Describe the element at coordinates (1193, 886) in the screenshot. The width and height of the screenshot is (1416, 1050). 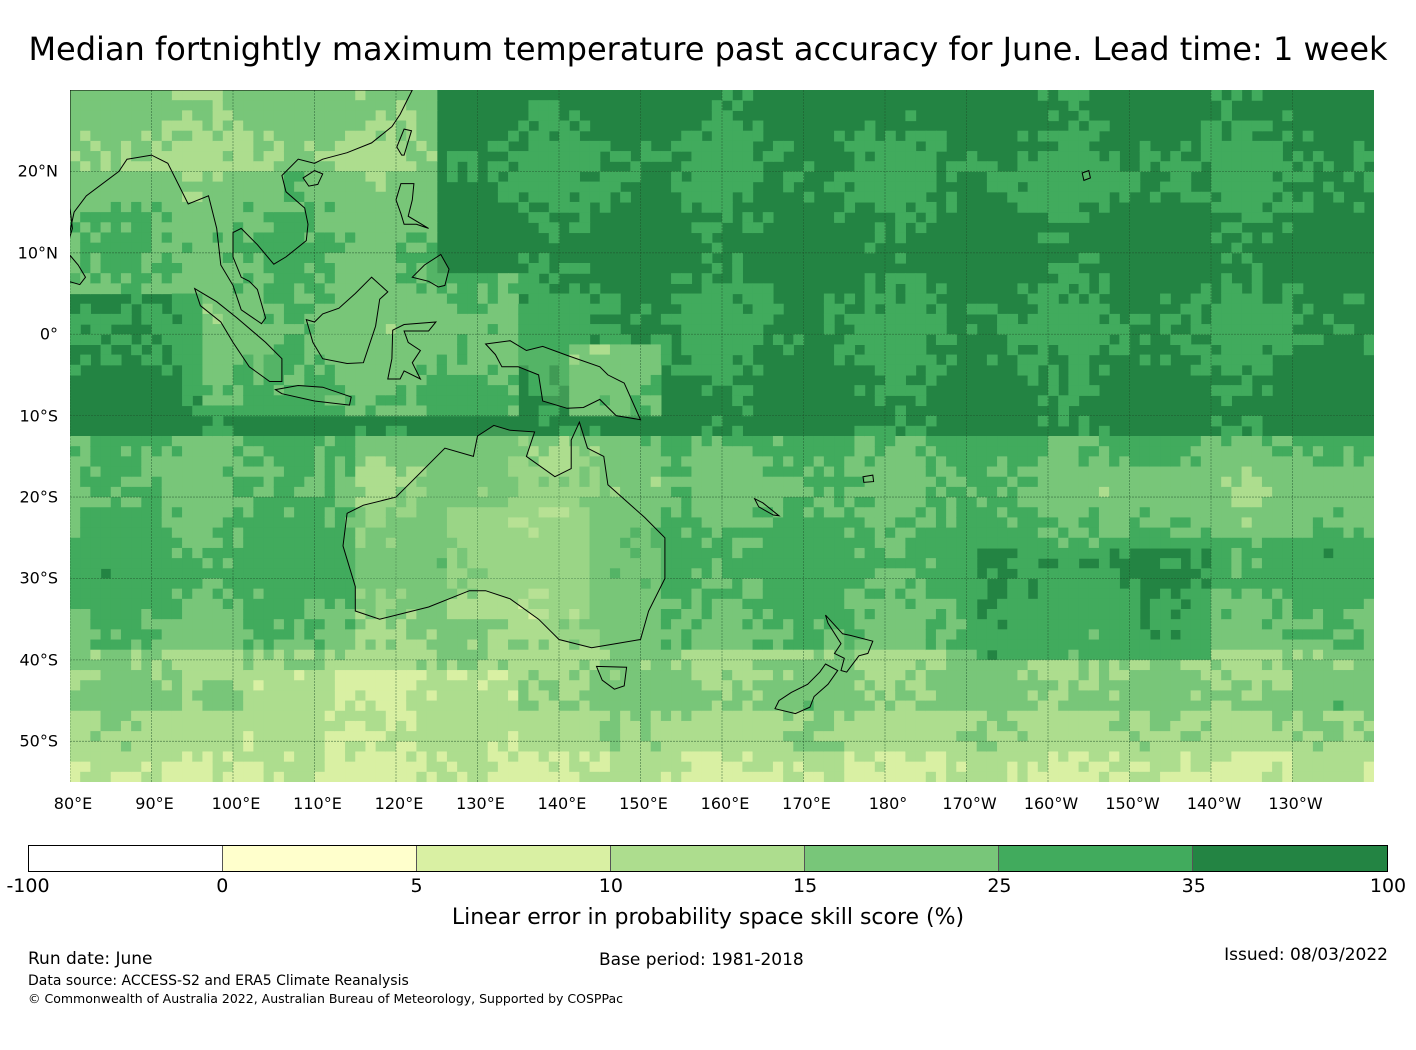
I see `colorbar-tick-label: 35` at that location.